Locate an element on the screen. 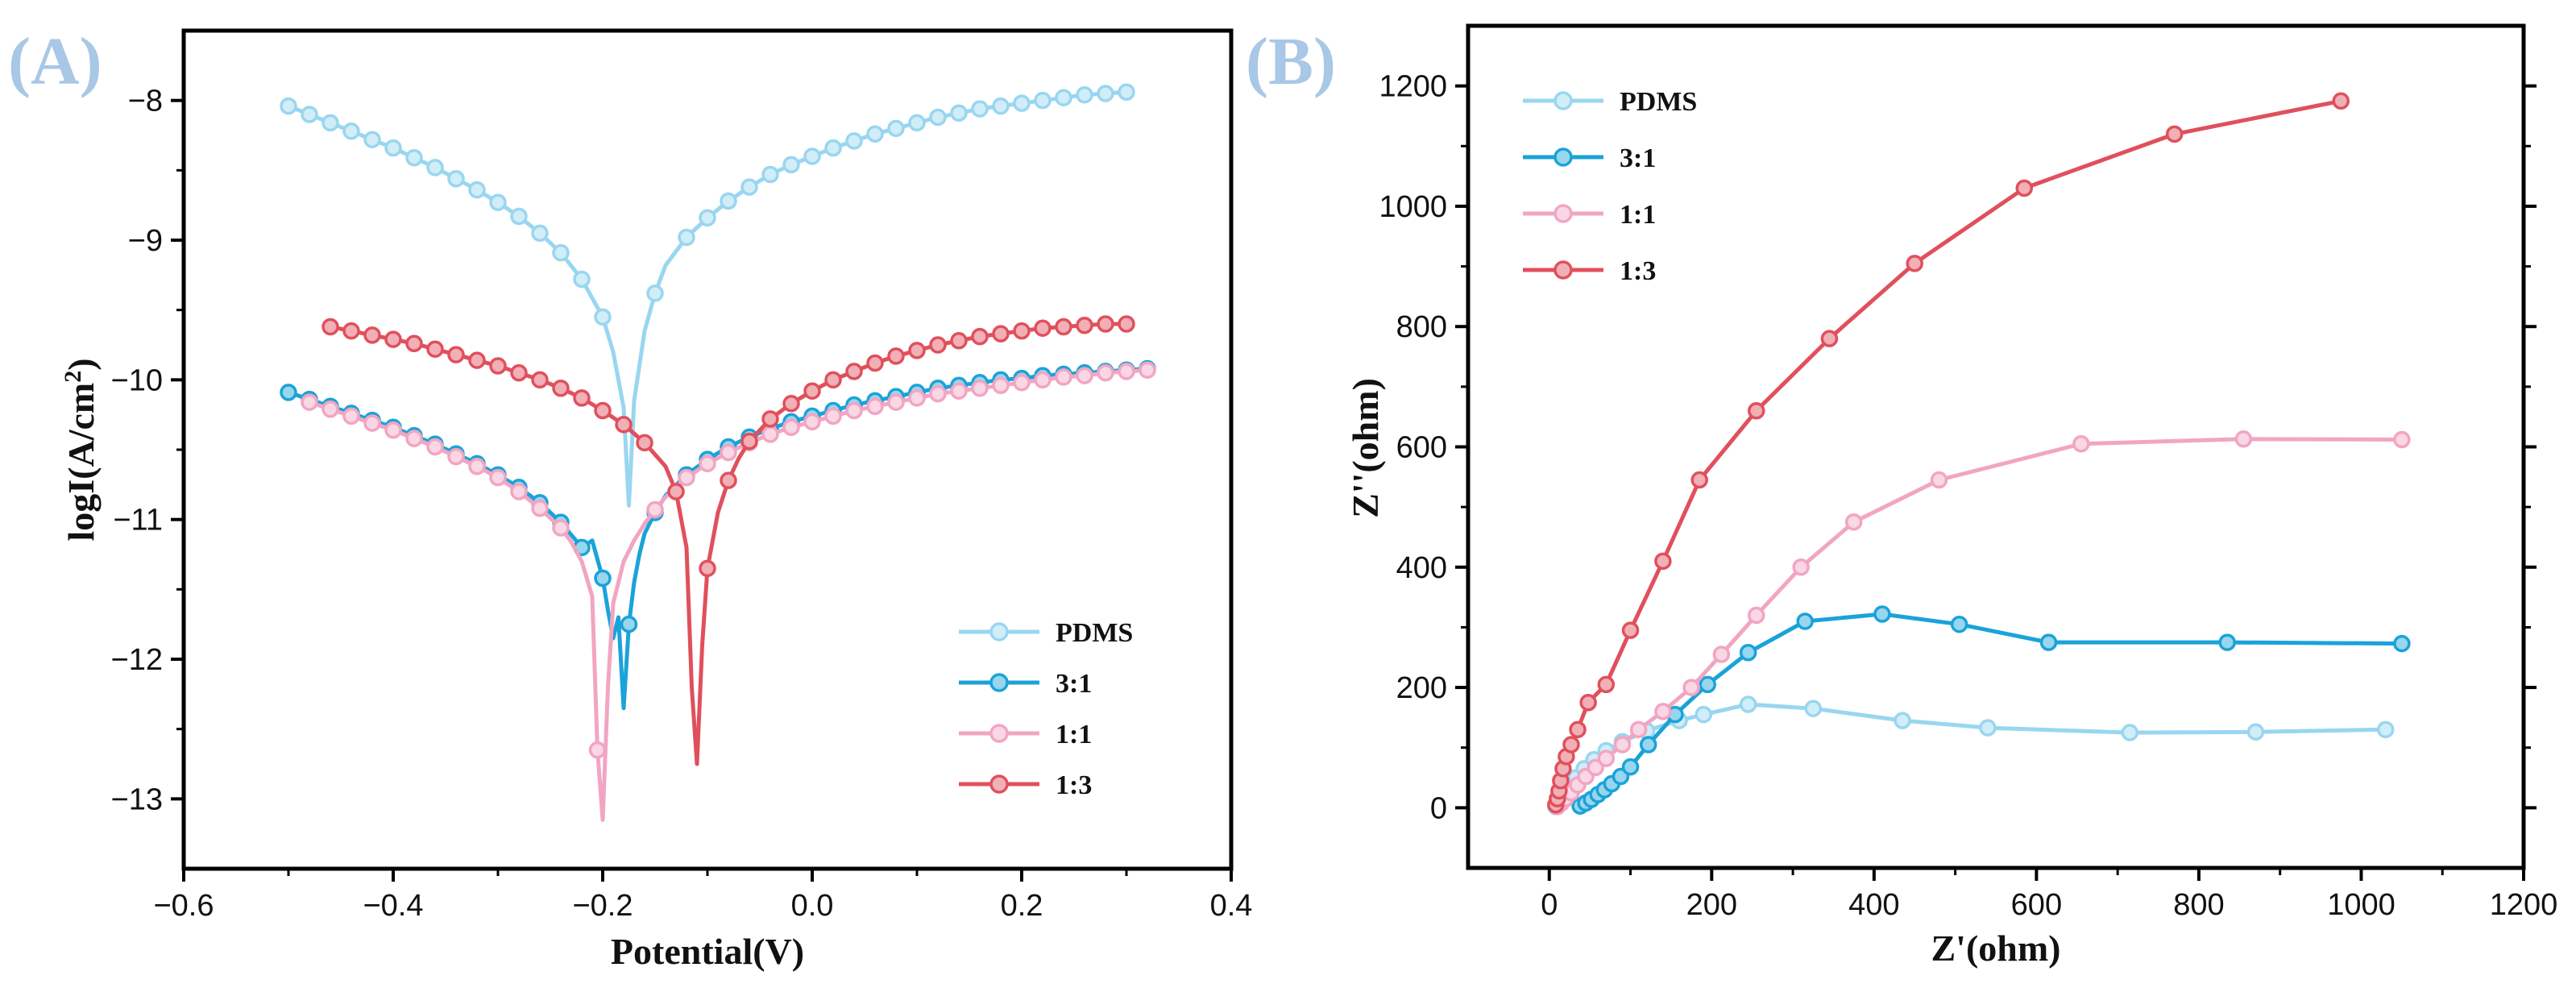  y-tick-label: −10 is located at coordinates (137, 380).